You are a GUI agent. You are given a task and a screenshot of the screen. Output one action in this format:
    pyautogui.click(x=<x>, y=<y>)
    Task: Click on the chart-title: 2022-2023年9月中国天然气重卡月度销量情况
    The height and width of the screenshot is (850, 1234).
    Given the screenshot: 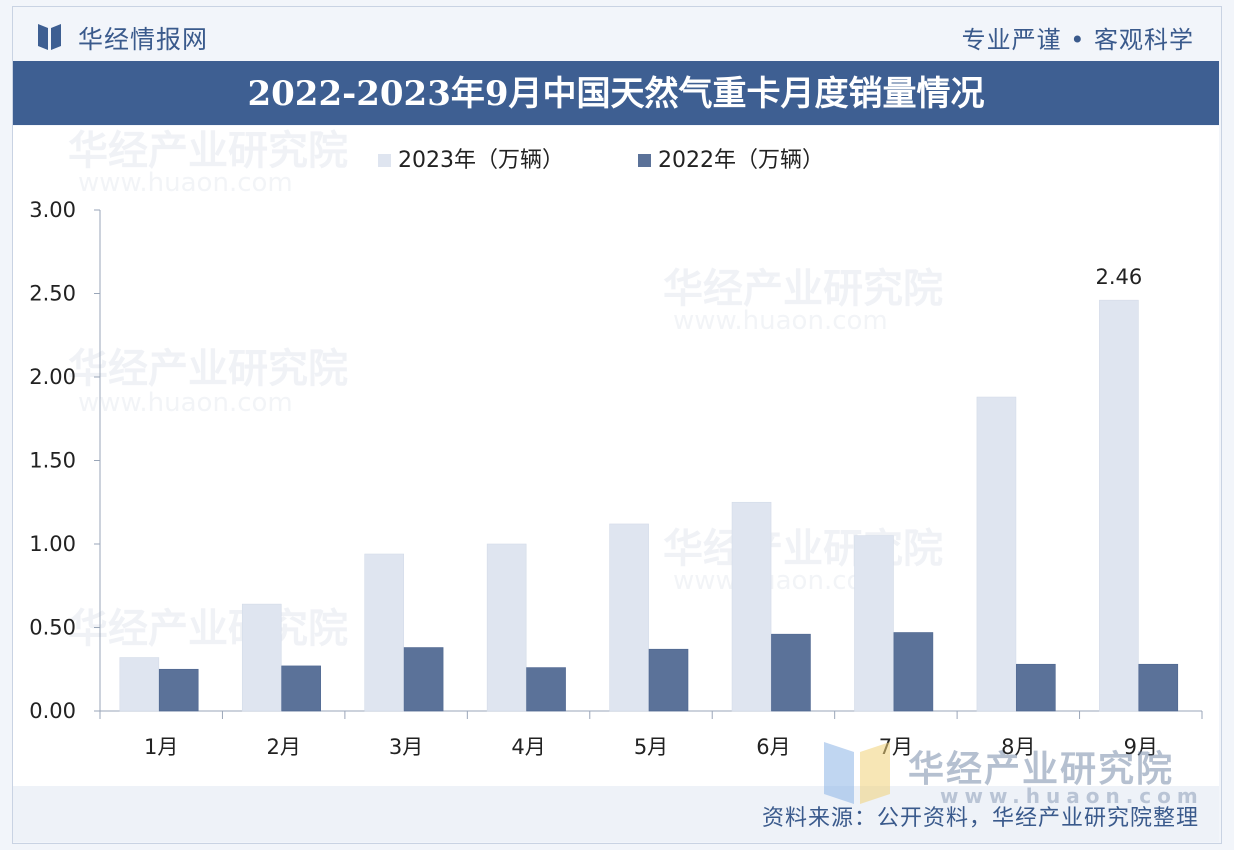 What is the action you would take?
    pyautogui.click(x=616, y=94)
    